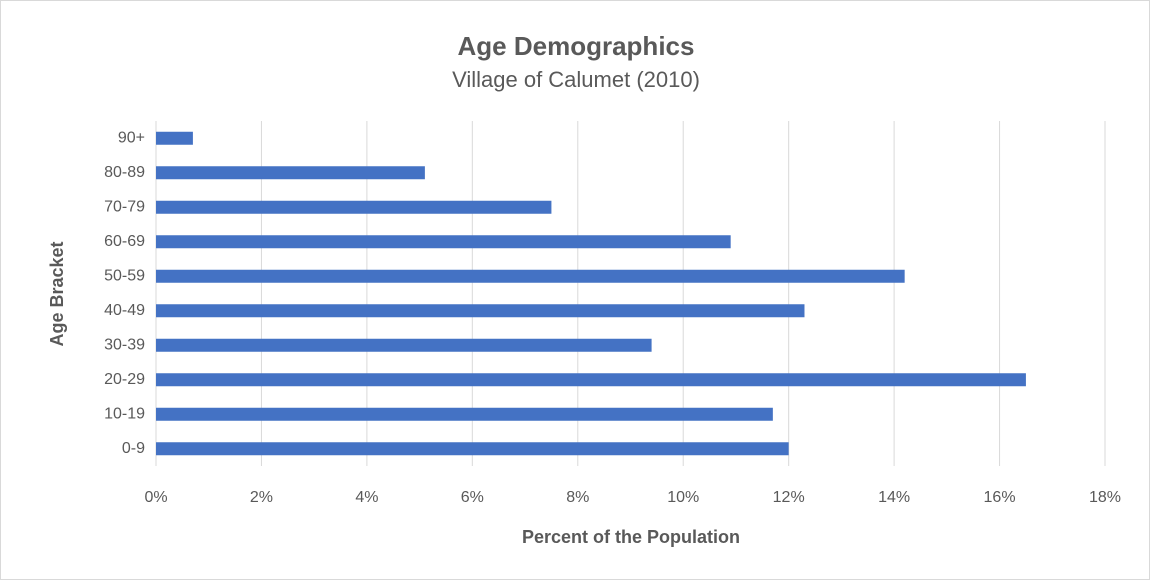 The width and height of the screenshot is (1151, 581). What do you see at coordinates (789, 497) in the screenshot?
I see `x-tick-label: 12%` at bounding box center [789, 497].